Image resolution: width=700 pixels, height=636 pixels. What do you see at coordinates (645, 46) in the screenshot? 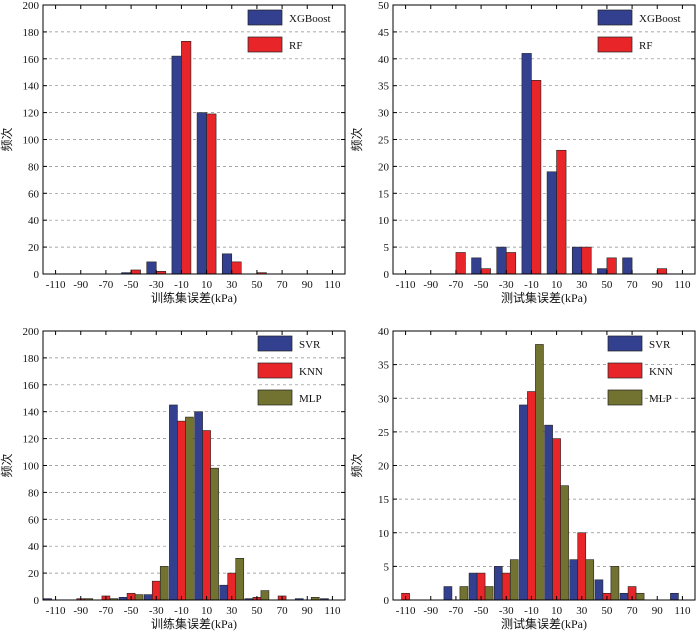
I see `legend-label-rf: RF` at bounding box center [645, 46].